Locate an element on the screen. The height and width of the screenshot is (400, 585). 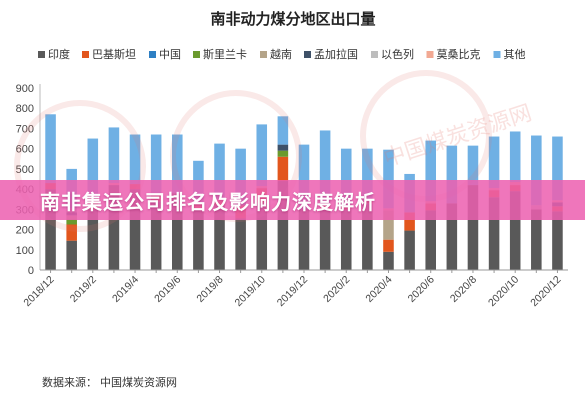
bar-stack-2019/12 is located at coordinates (304, 207).